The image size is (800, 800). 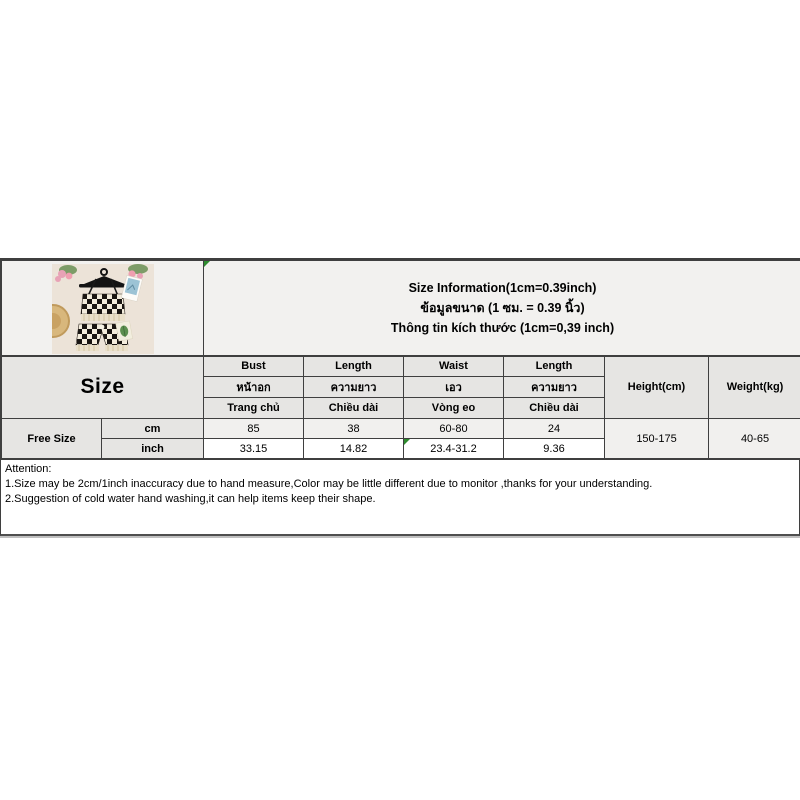 What do you see at coordinates (253, 448) in the screenshot?
I see `value-bust-inch: 33.15` at bounding box center [253, 448].